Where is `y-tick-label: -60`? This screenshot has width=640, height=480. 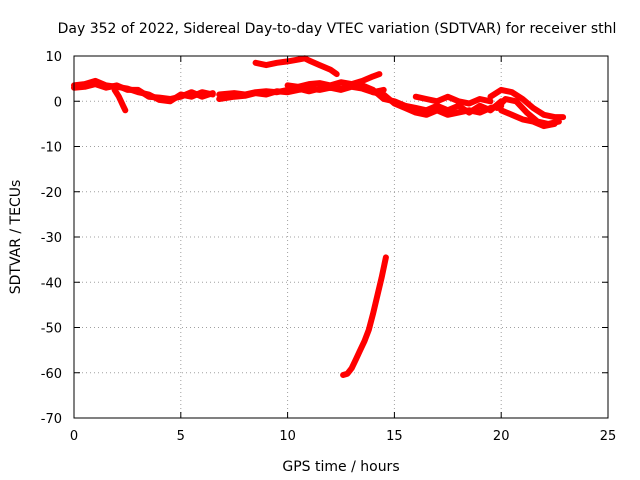 y-tick-label: -60 is located at coordinates (51, 374).